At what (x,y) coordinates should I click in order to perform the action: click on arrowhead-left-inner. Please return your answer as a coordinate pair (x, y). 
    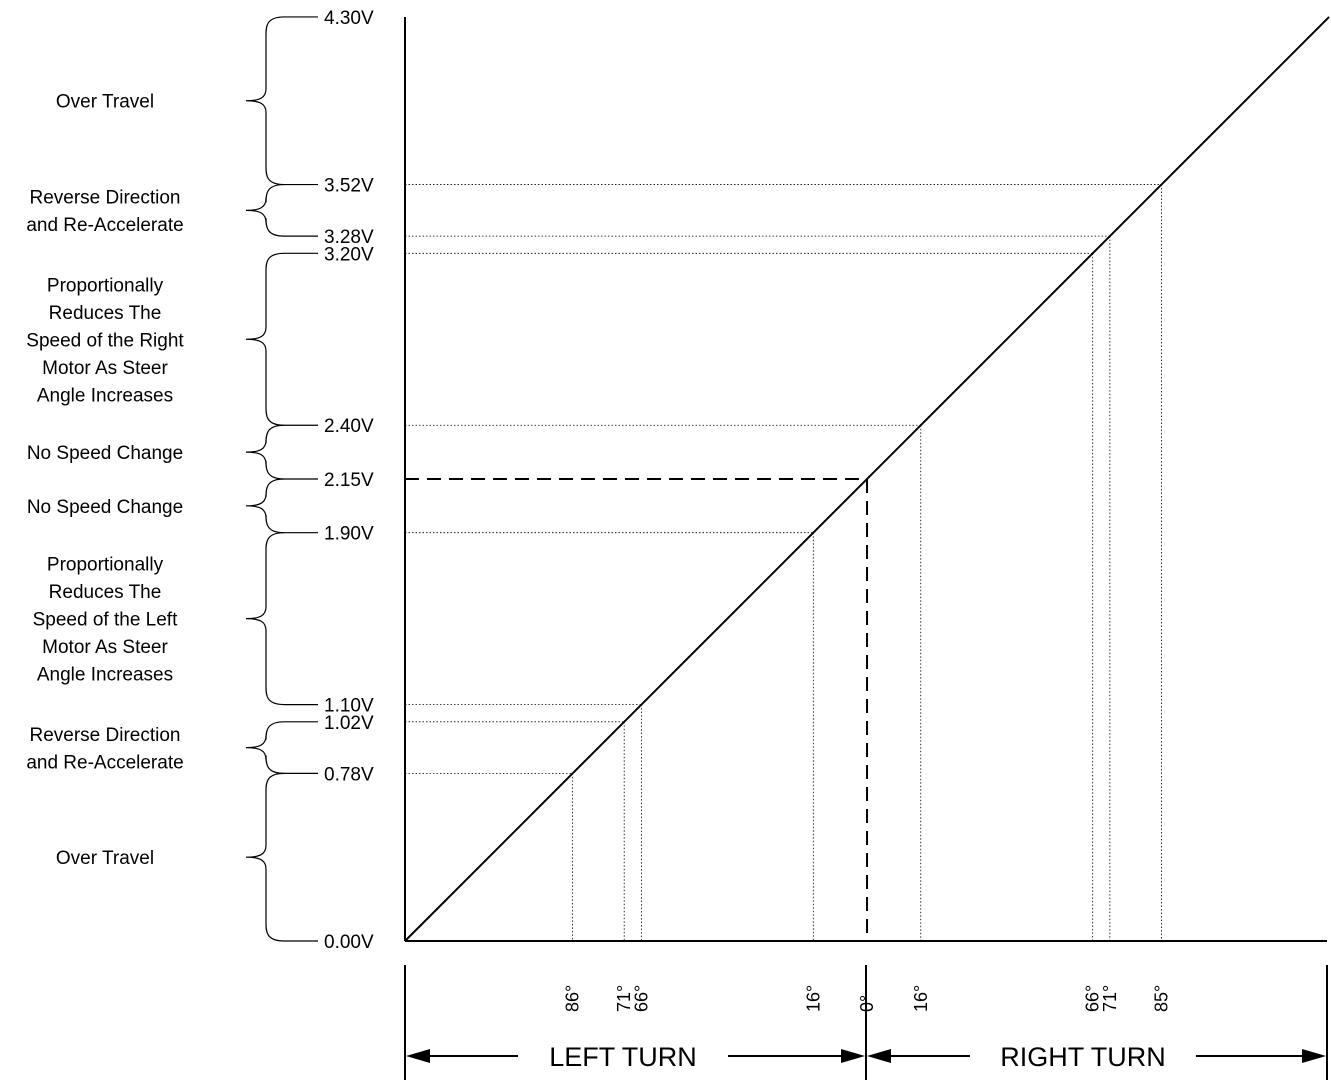
    Looking at the image, I should click on (853, 1056).